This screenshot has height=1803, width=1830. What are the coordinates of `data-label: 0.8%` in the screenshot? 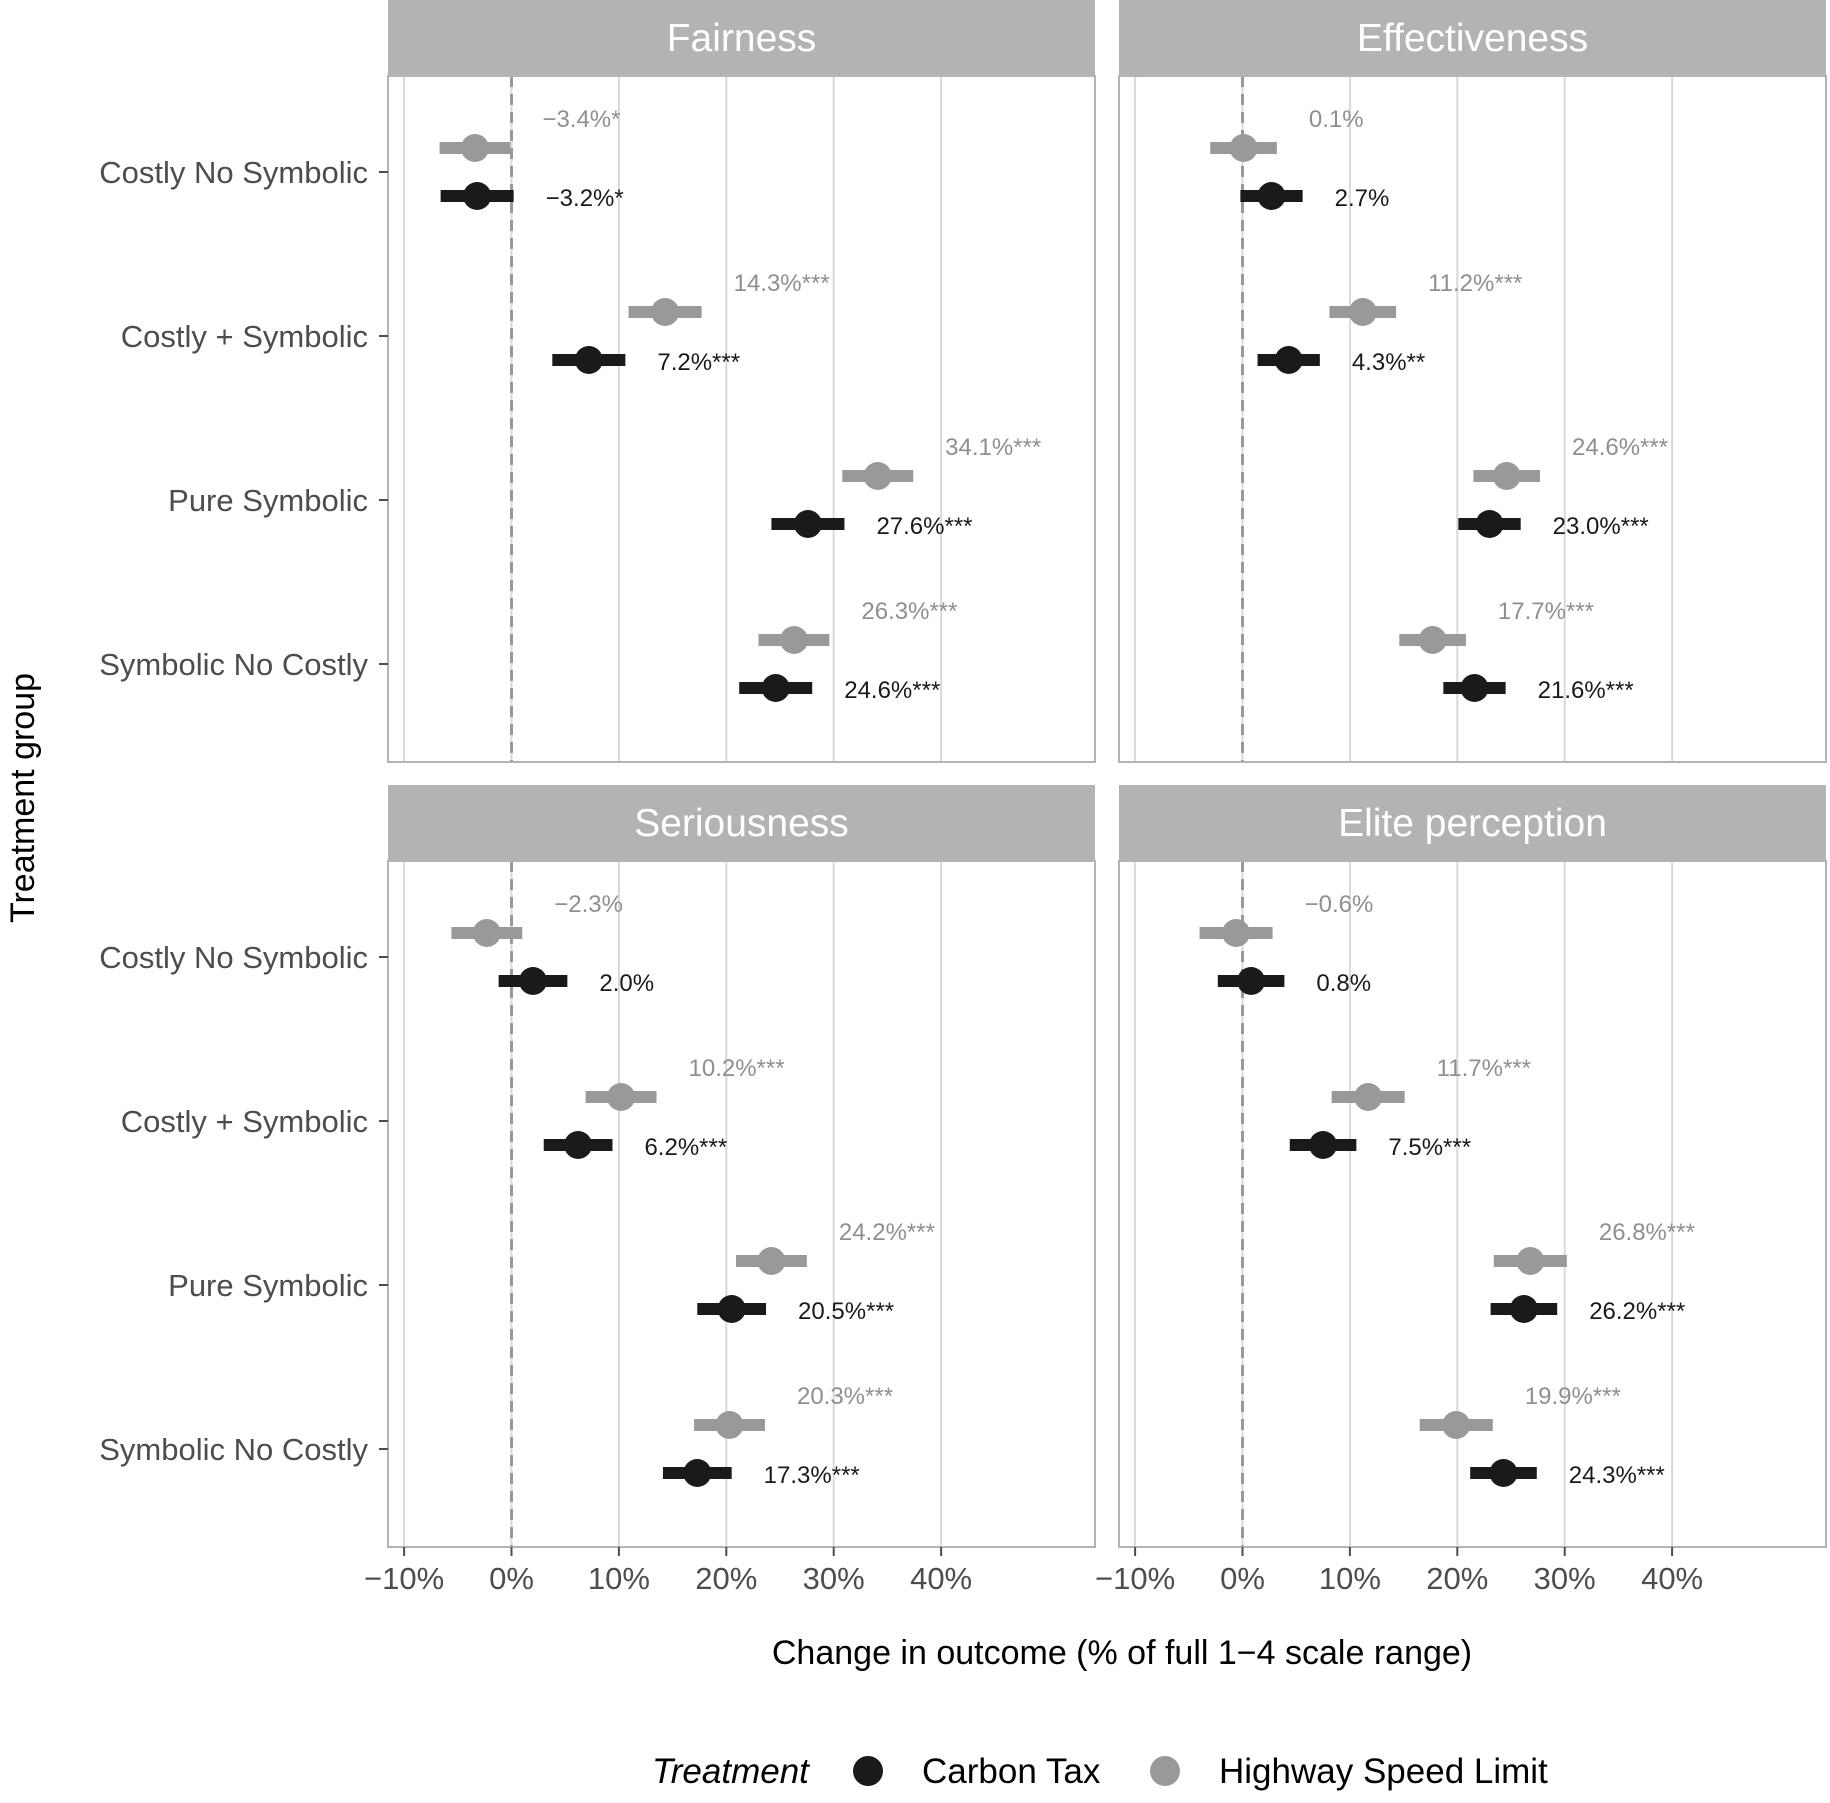 It's located at (1343, 983).